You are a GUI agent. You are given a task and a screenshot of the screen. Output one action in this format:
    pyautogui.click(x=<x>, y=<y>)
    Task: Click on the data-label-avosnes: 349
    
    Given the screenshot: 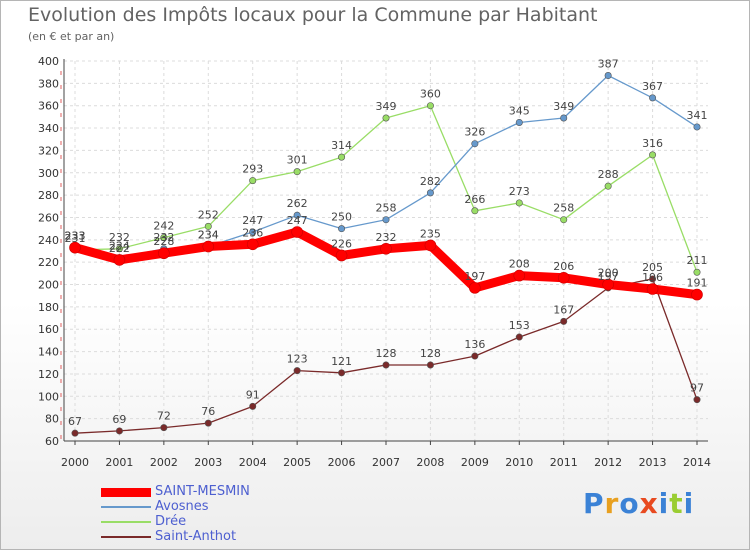 What is the action you would take?
    pyautogui.click(x=563, y=106)
    